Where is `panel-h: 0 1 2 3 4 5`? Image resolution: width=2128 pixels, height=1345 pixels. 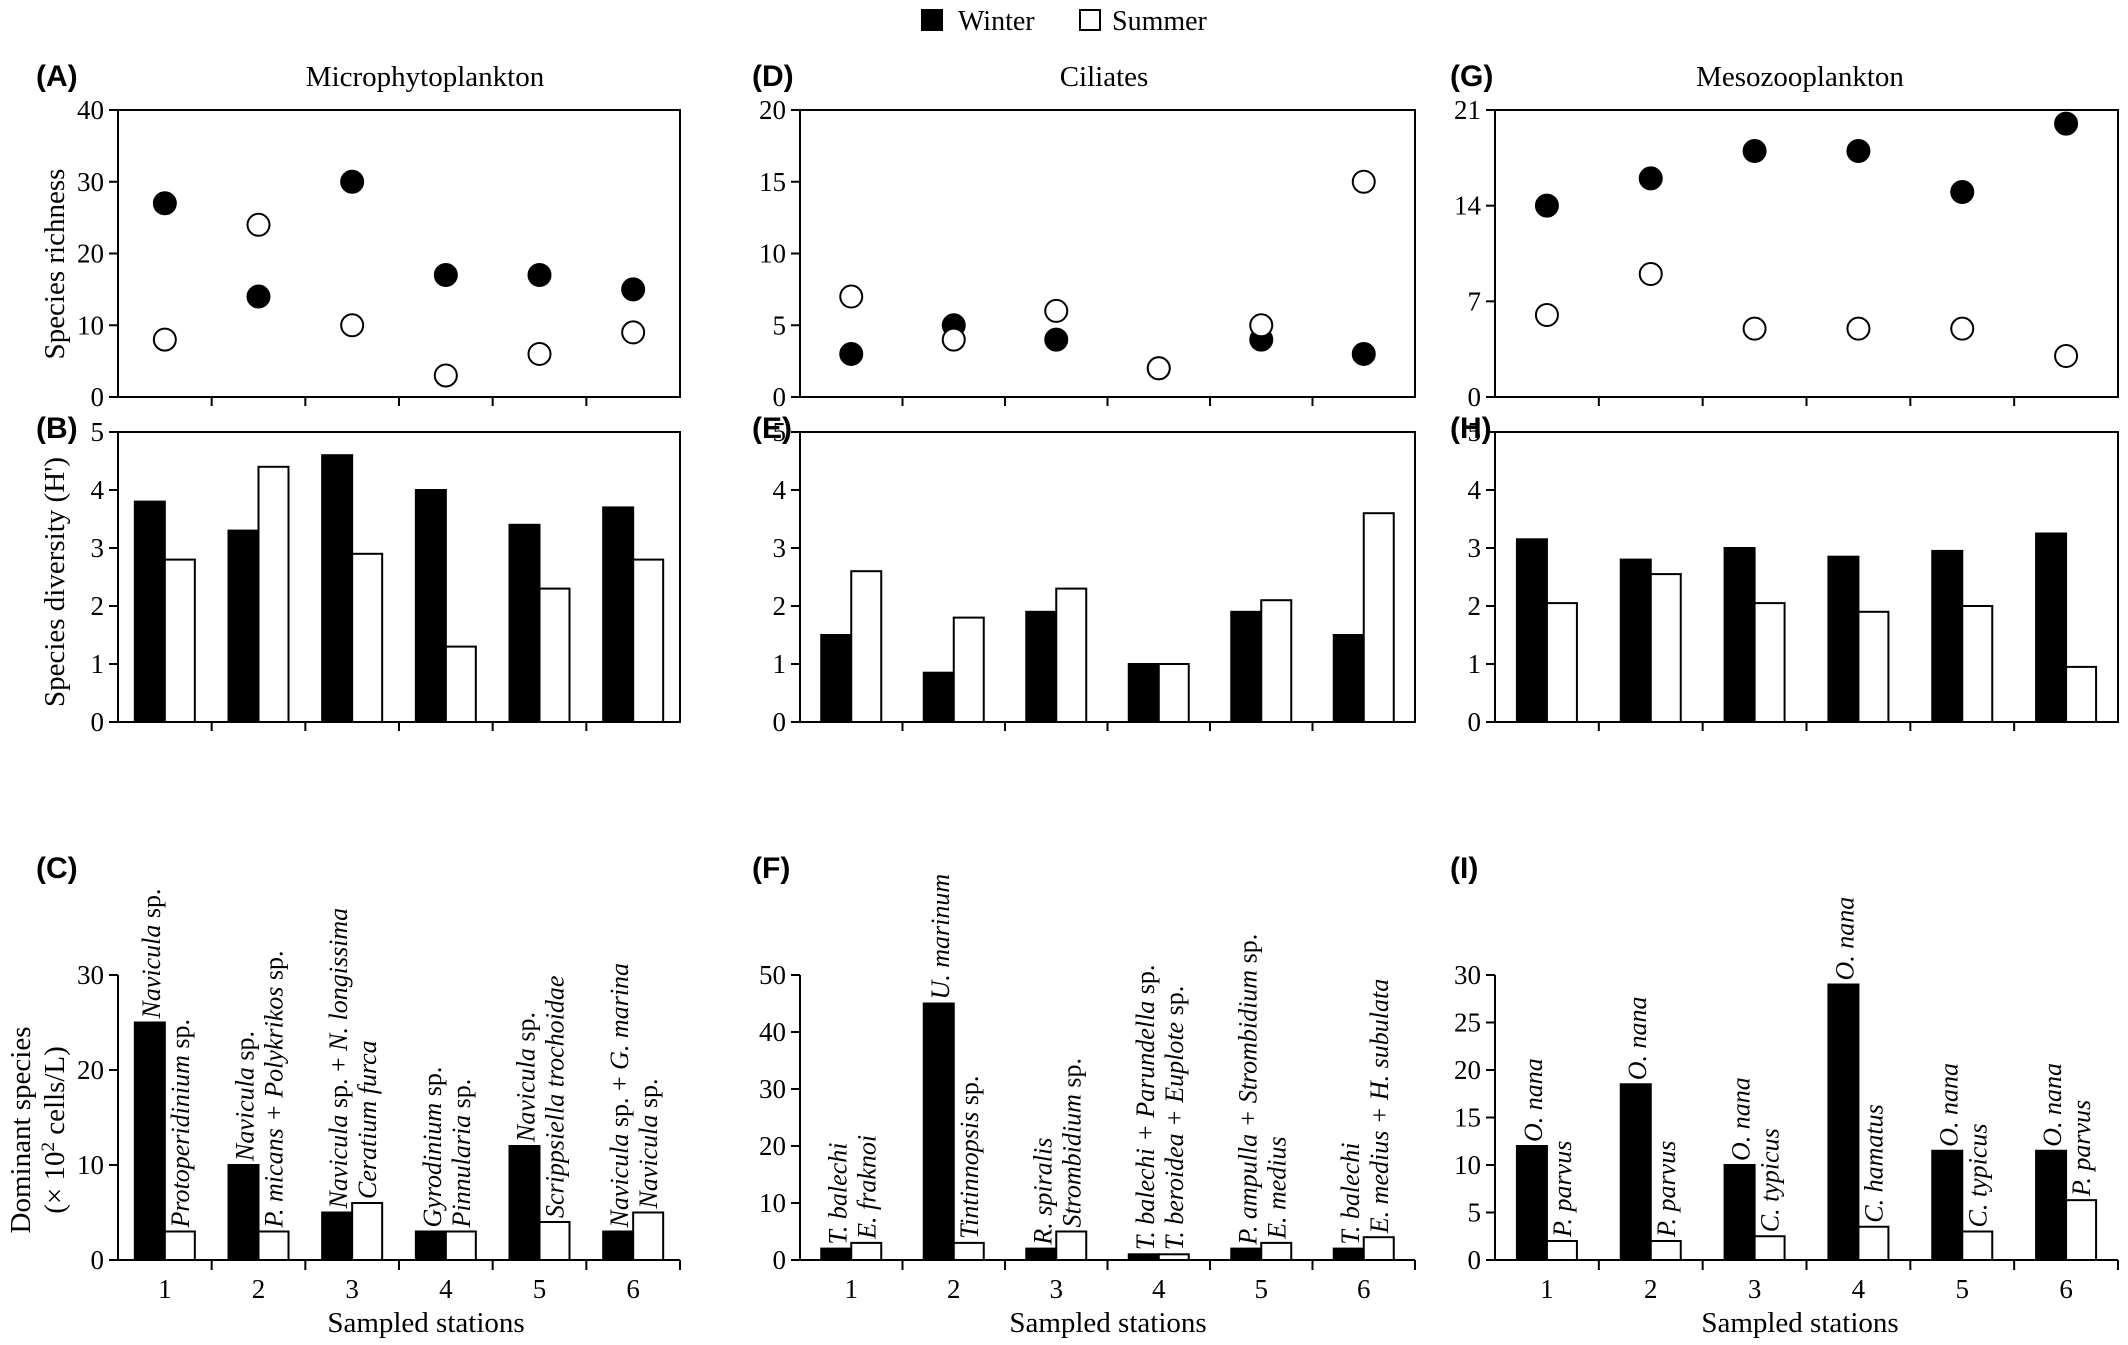 panel-h: 0 1 2 3 4 5 is located at coordinates (1793, 577).